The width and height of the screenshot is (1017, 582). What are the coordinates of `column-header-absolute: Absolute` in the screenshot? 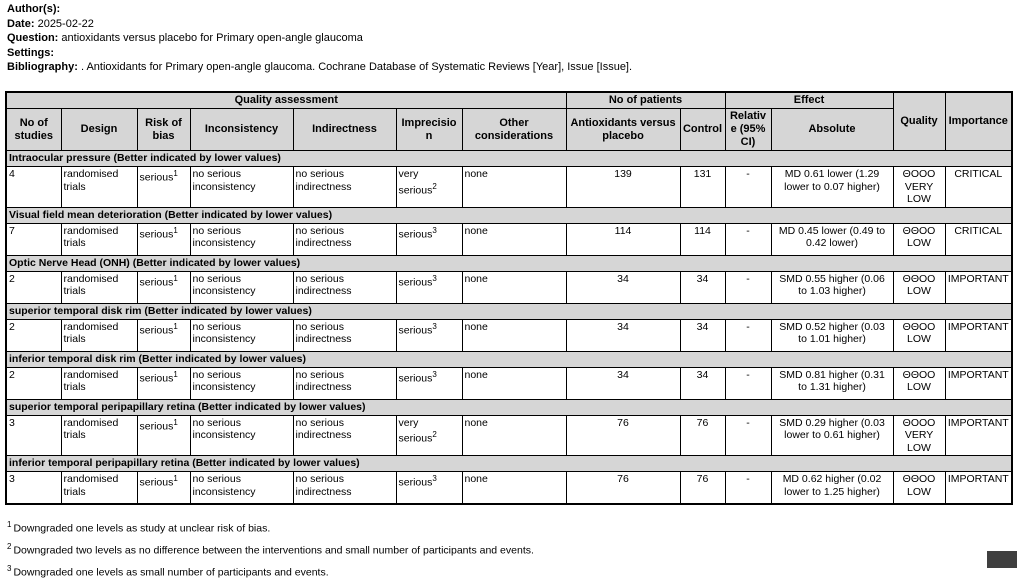 It's located at (832, 129).